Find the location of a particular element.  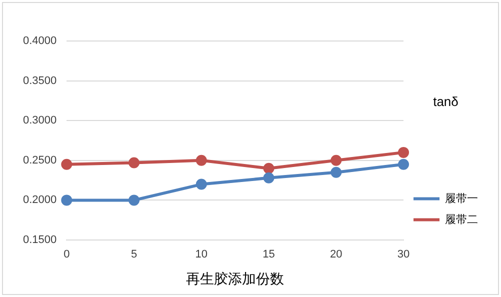

x-tick-label: 5 is located at coordinates (134, 254).